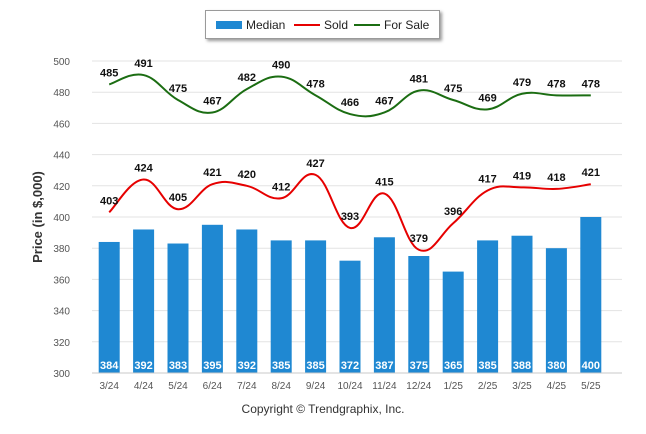 This screenshot has width=646, height=434. What do you see at coordinates (144, 386) in the screenshot?
I see `x-tick-label: 4/24` at bounding box center [144, 386].